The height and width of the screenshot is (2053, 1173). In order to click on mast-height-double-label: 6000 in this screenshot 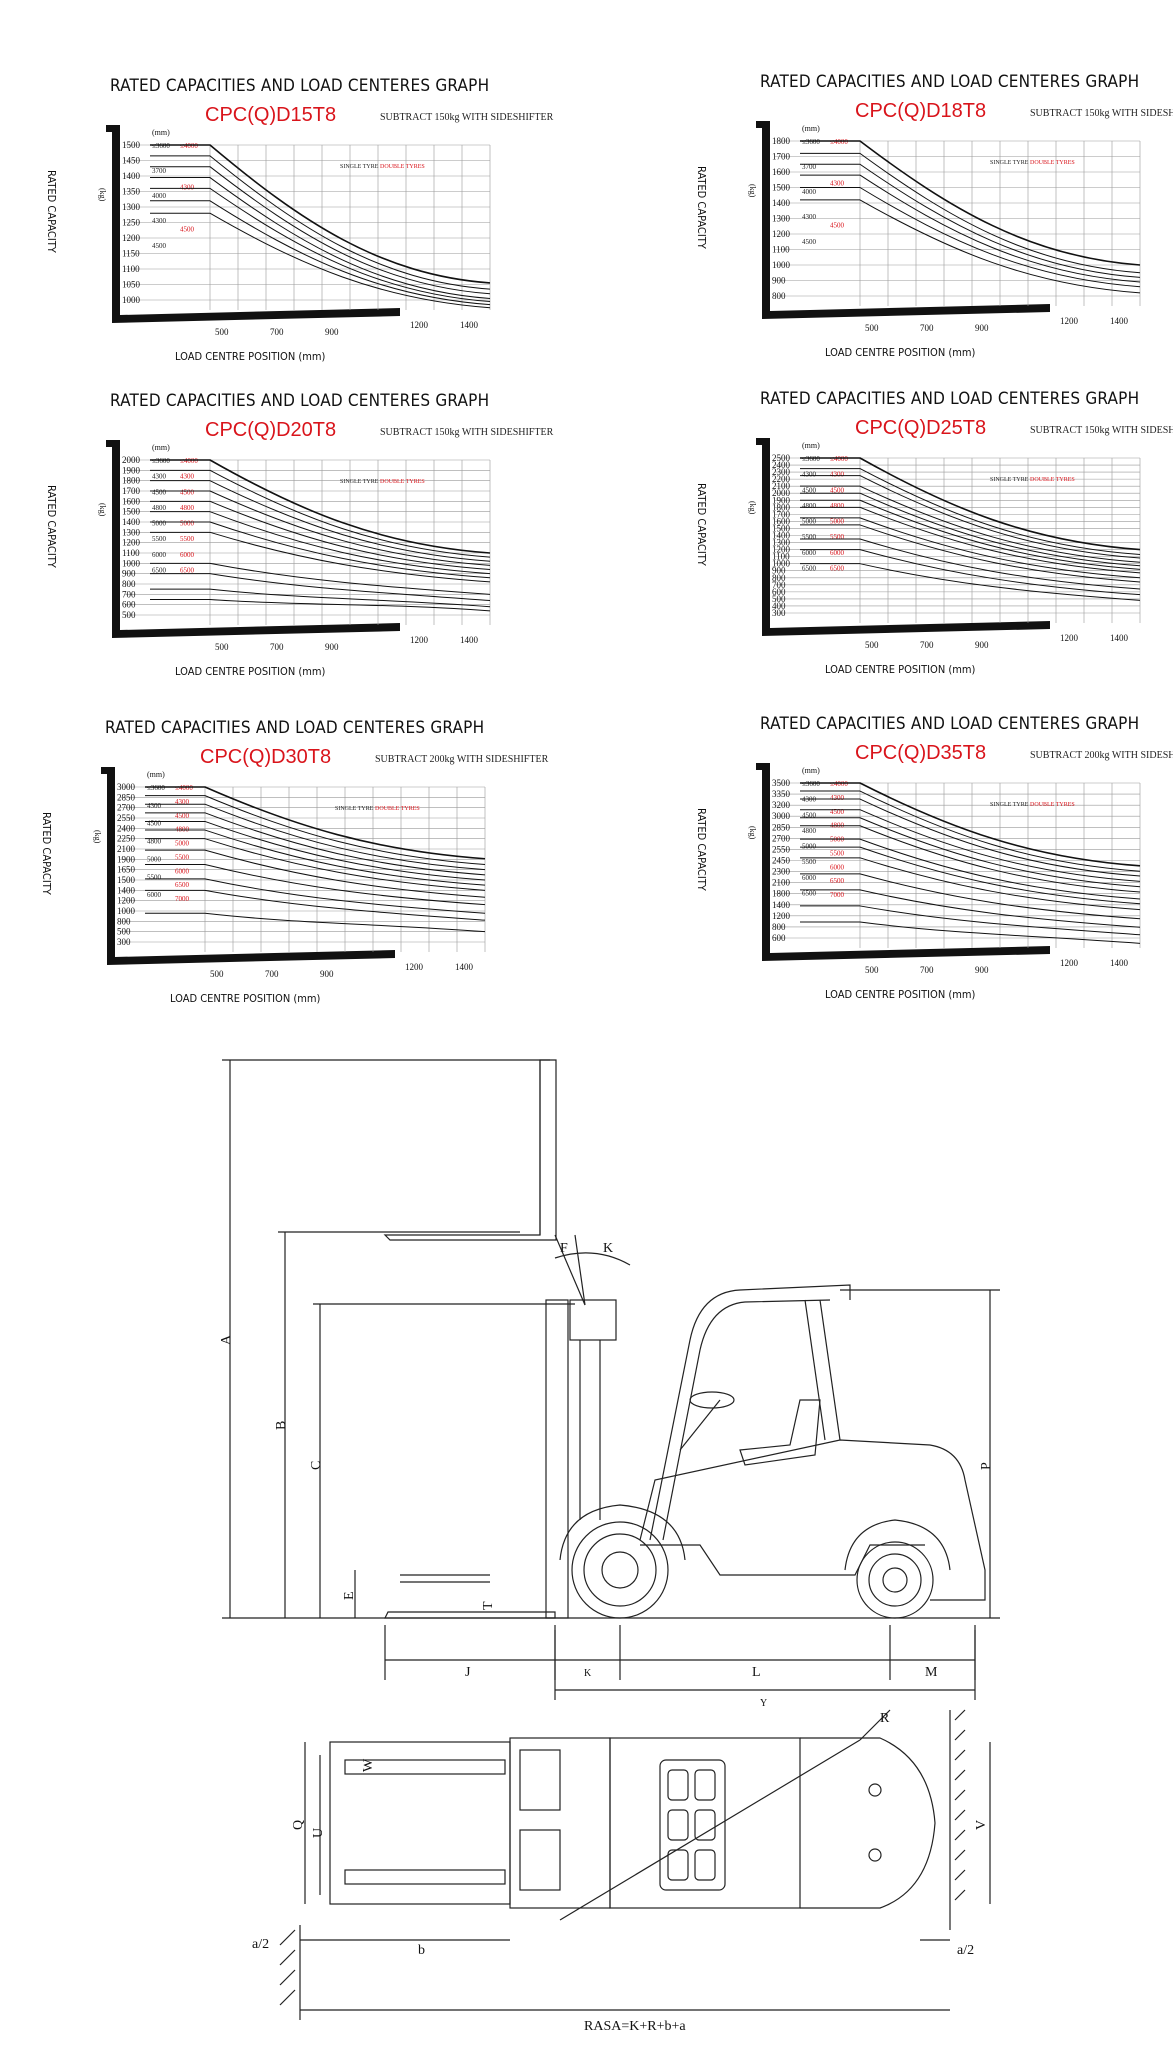, I will do `click(187, 555)`.